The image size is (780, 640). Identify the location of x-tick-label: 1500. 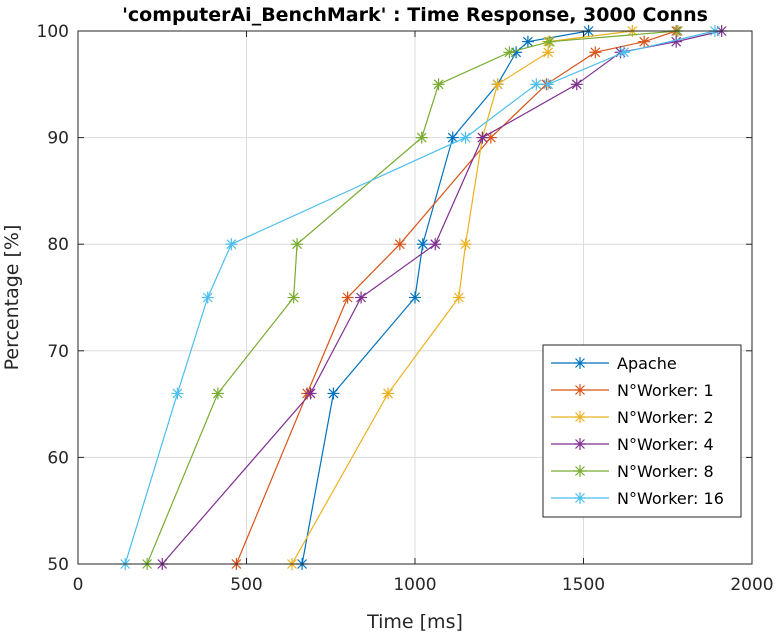
(583, 585).